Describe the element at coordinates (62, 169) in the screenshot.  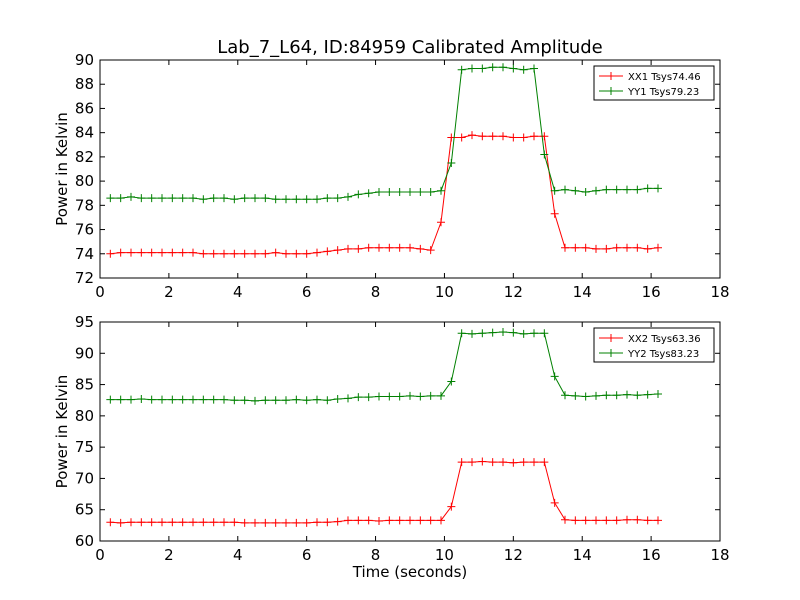
I see `chart1-y-axis-label: Power in Kelvin` at that location.